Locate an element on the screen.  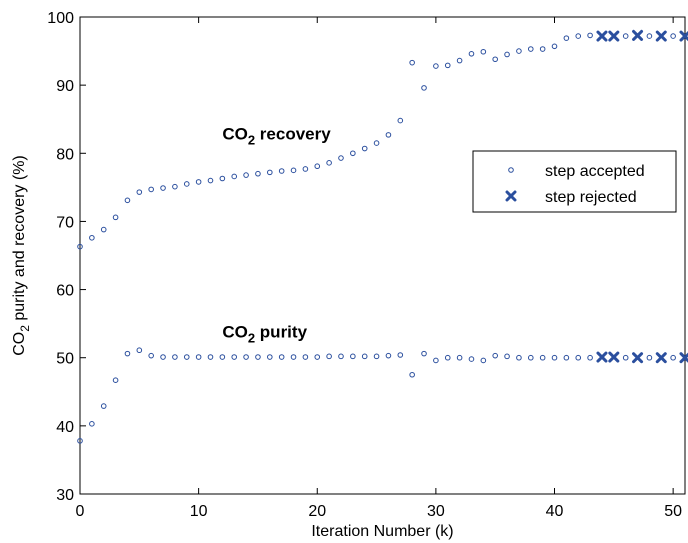
legend-label-rejected: step rejected is located at coordinates (591, 197).